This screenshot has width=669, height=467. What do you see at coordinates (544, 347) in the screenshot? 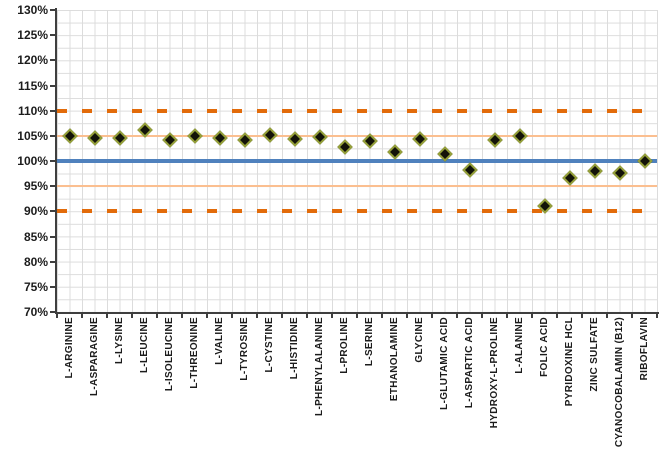
I see `x-axis-label: FOLIC ACID` at bounding box center [544, 347].